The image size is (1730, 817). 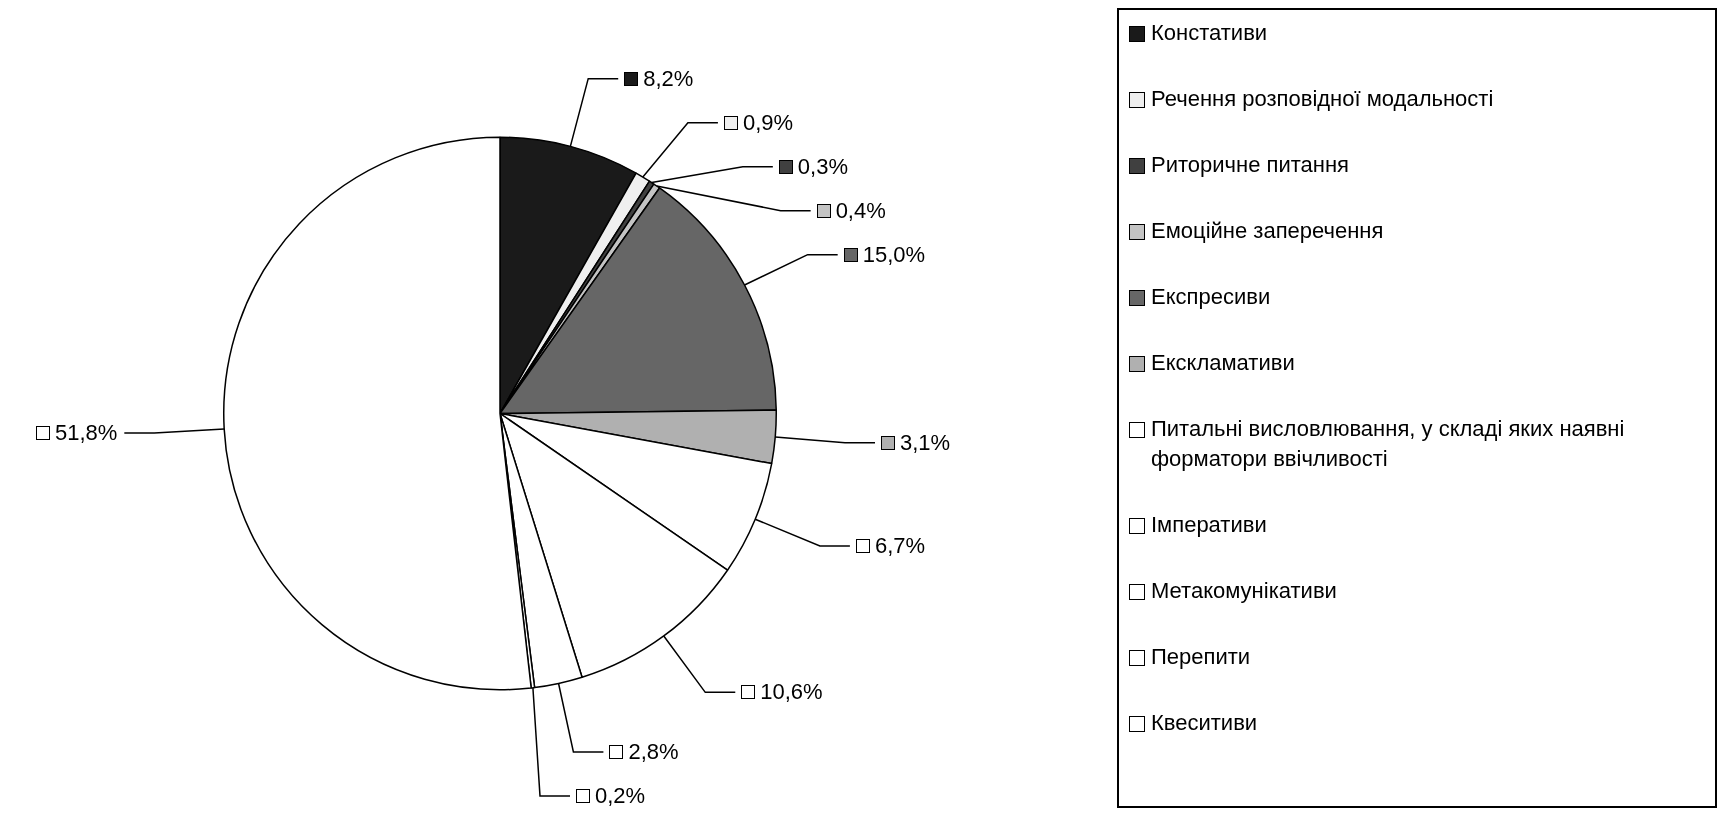 What do you see at coordinates (1211, 297) in the screenshot?
I see `legend-label: Експресиви` at bounding box center [1211, 297].